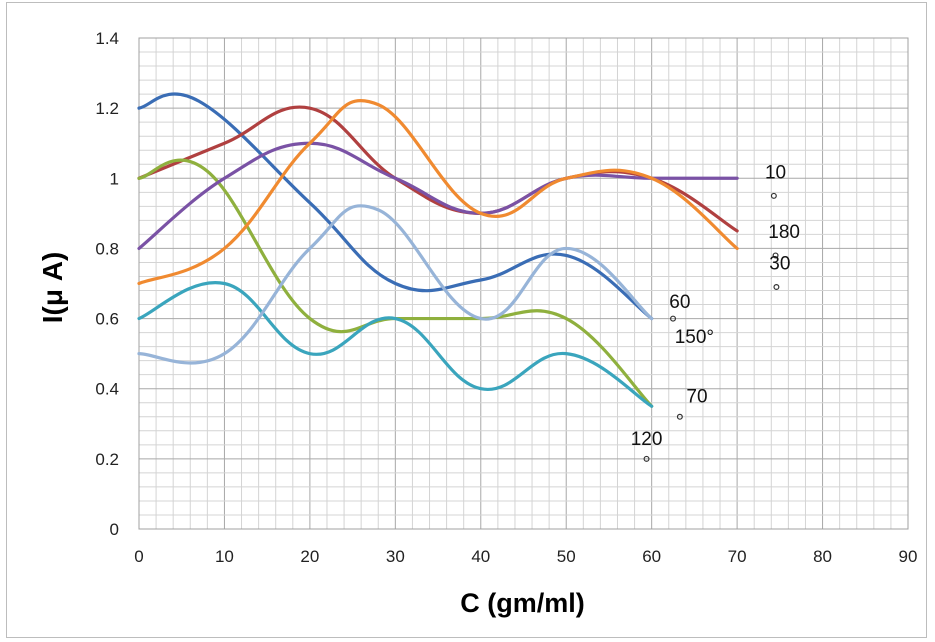 The height and width of the screenshot is (642, 935). I want to click on x-tick-label: 10, so click(224, 556).